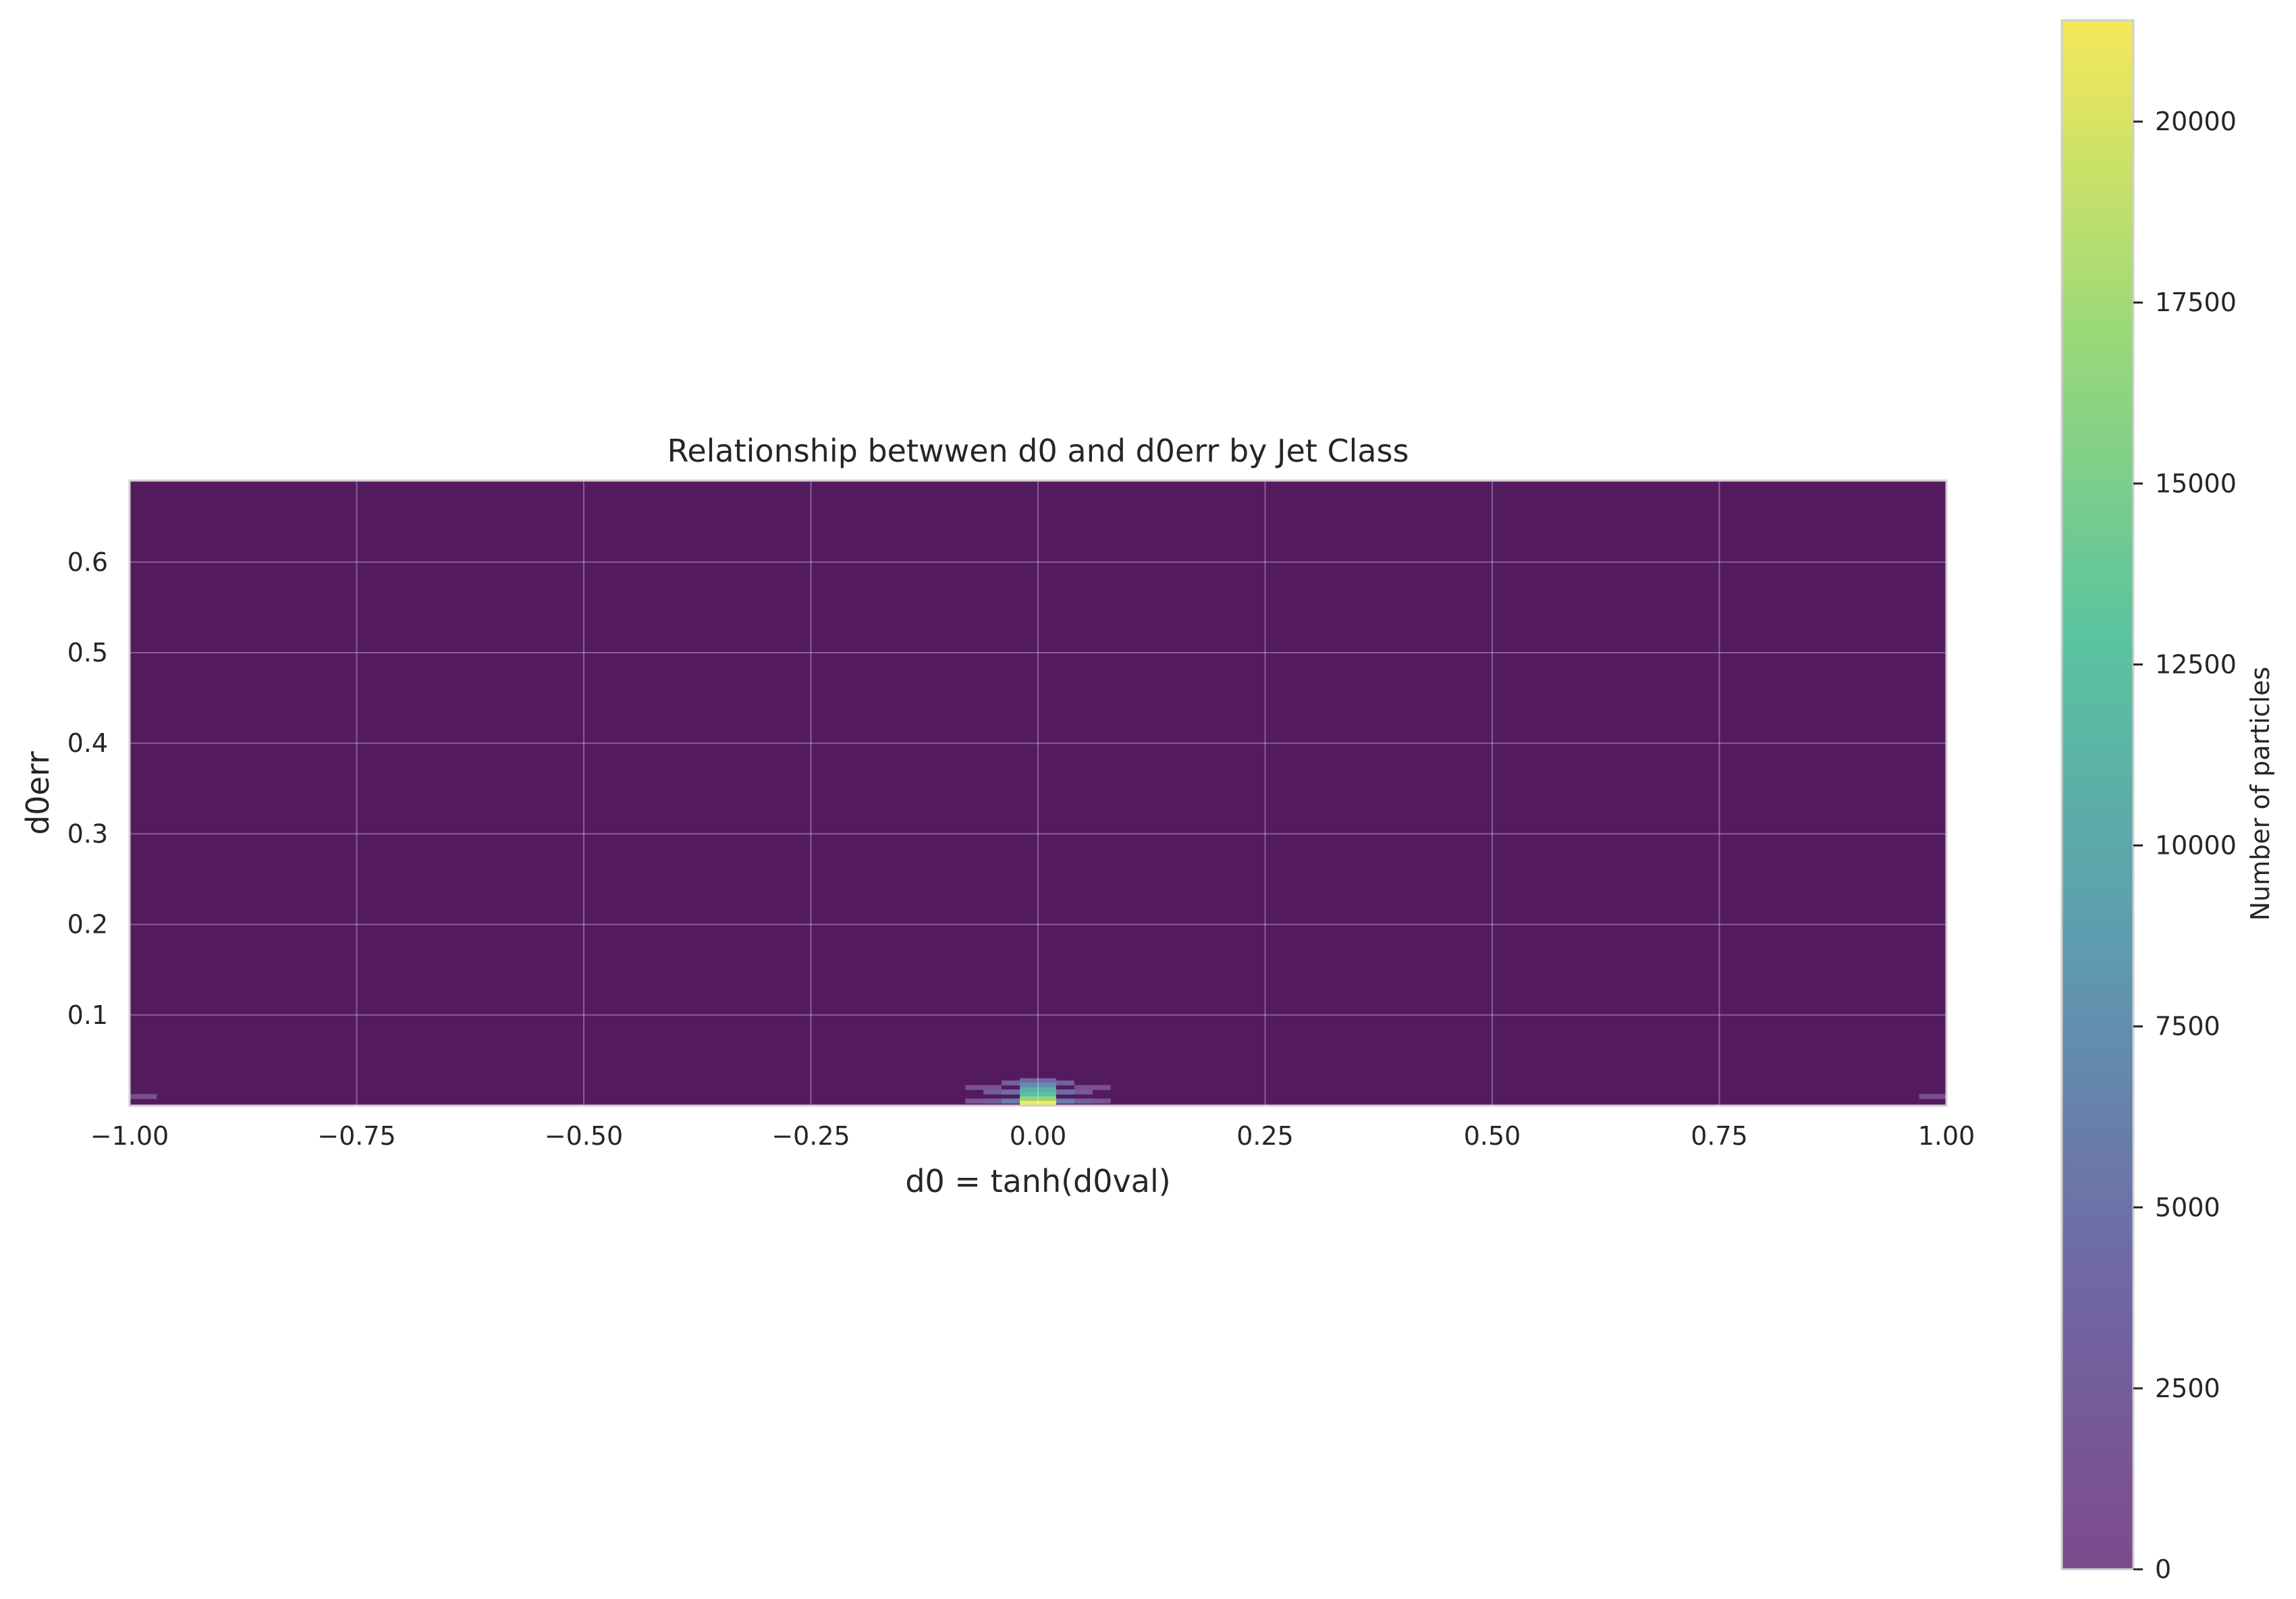 The width and height of the screenshot is (2296, 1599). Describe the element at coordinates (1492, 1136) in the screenshot. I see `x-tick-label: 0.50` at that location.